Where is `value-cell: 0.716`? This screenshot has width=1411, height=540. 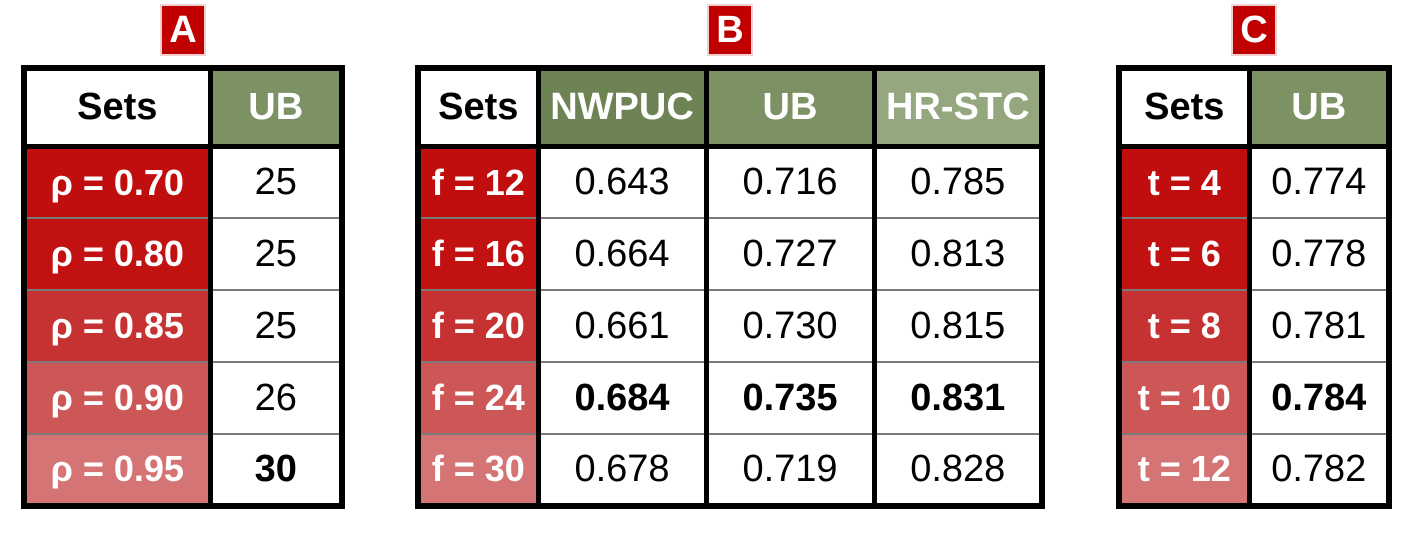 value-cell: 0.716 is located at coordinates (788, 182).